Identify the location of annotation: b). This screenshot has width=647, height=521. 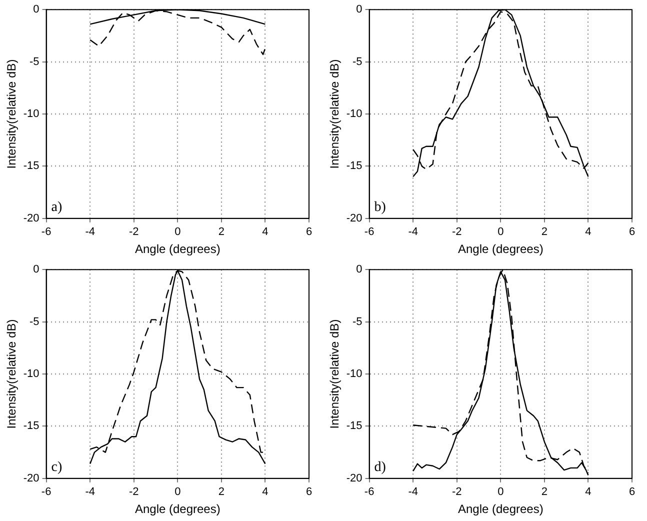
(380, 208).